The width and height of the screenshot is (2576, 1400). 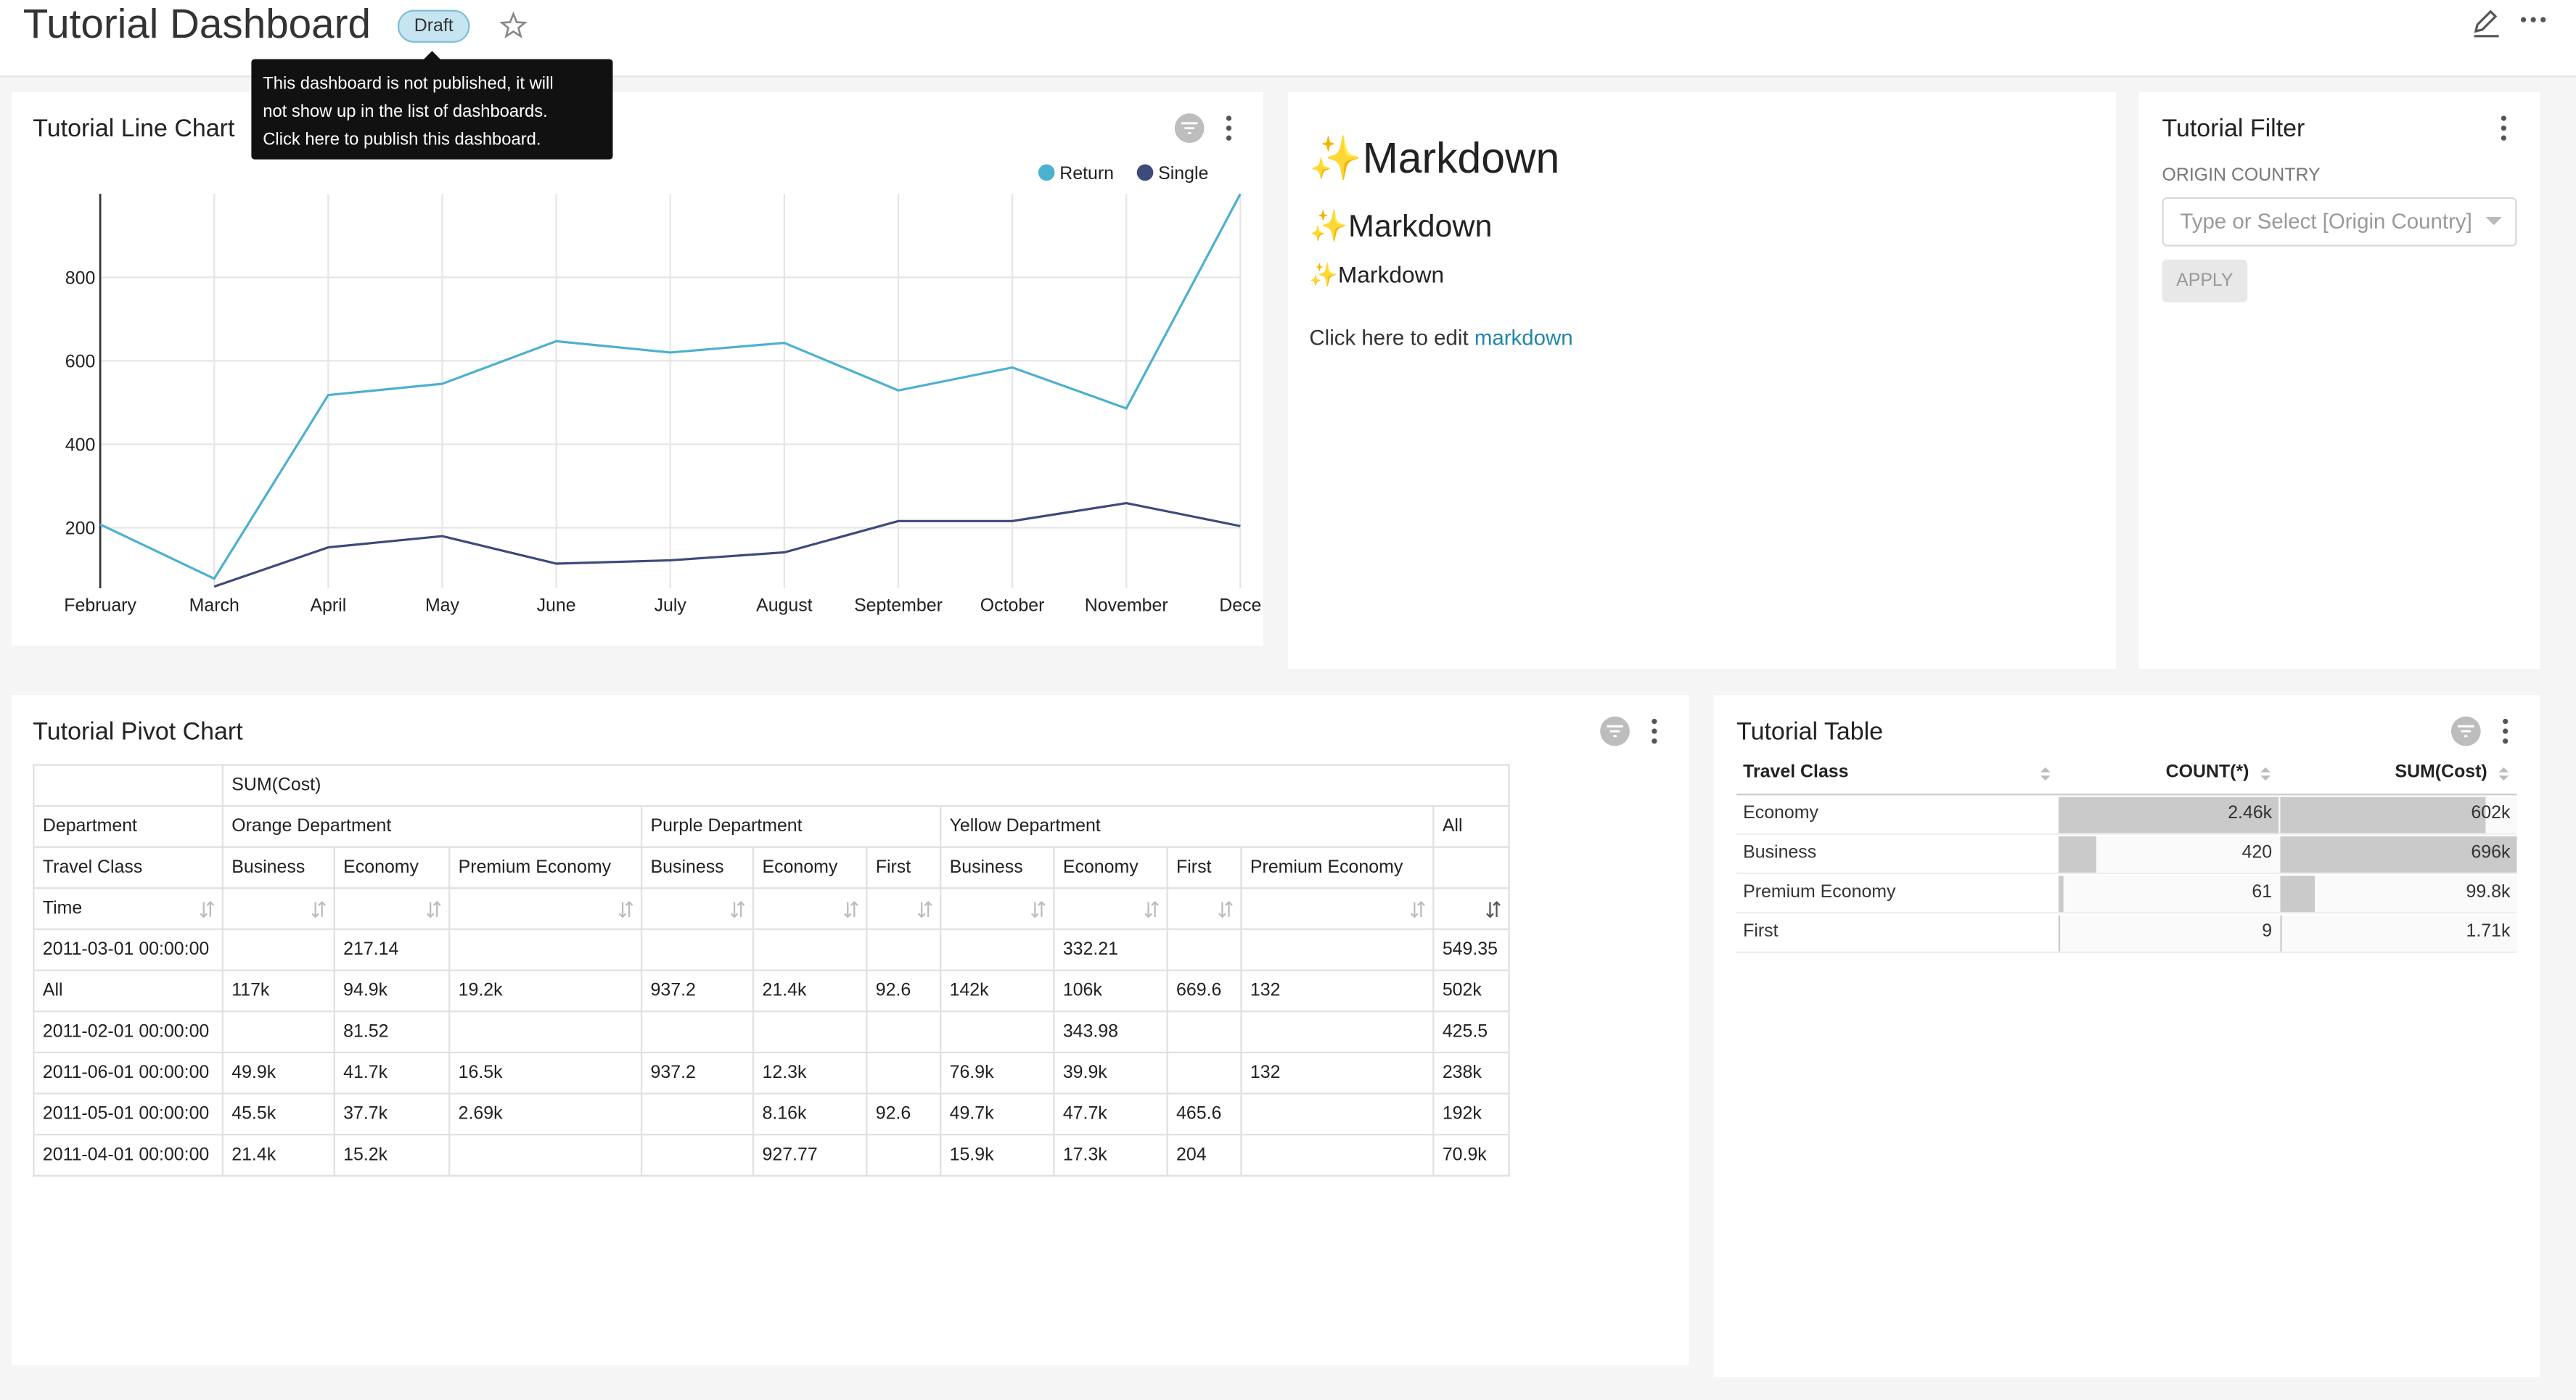 What do you see at coordinates (1779, 852) in the screenshot?
I see `travel-class-cell: Business` at bounding box center [1779, 852].